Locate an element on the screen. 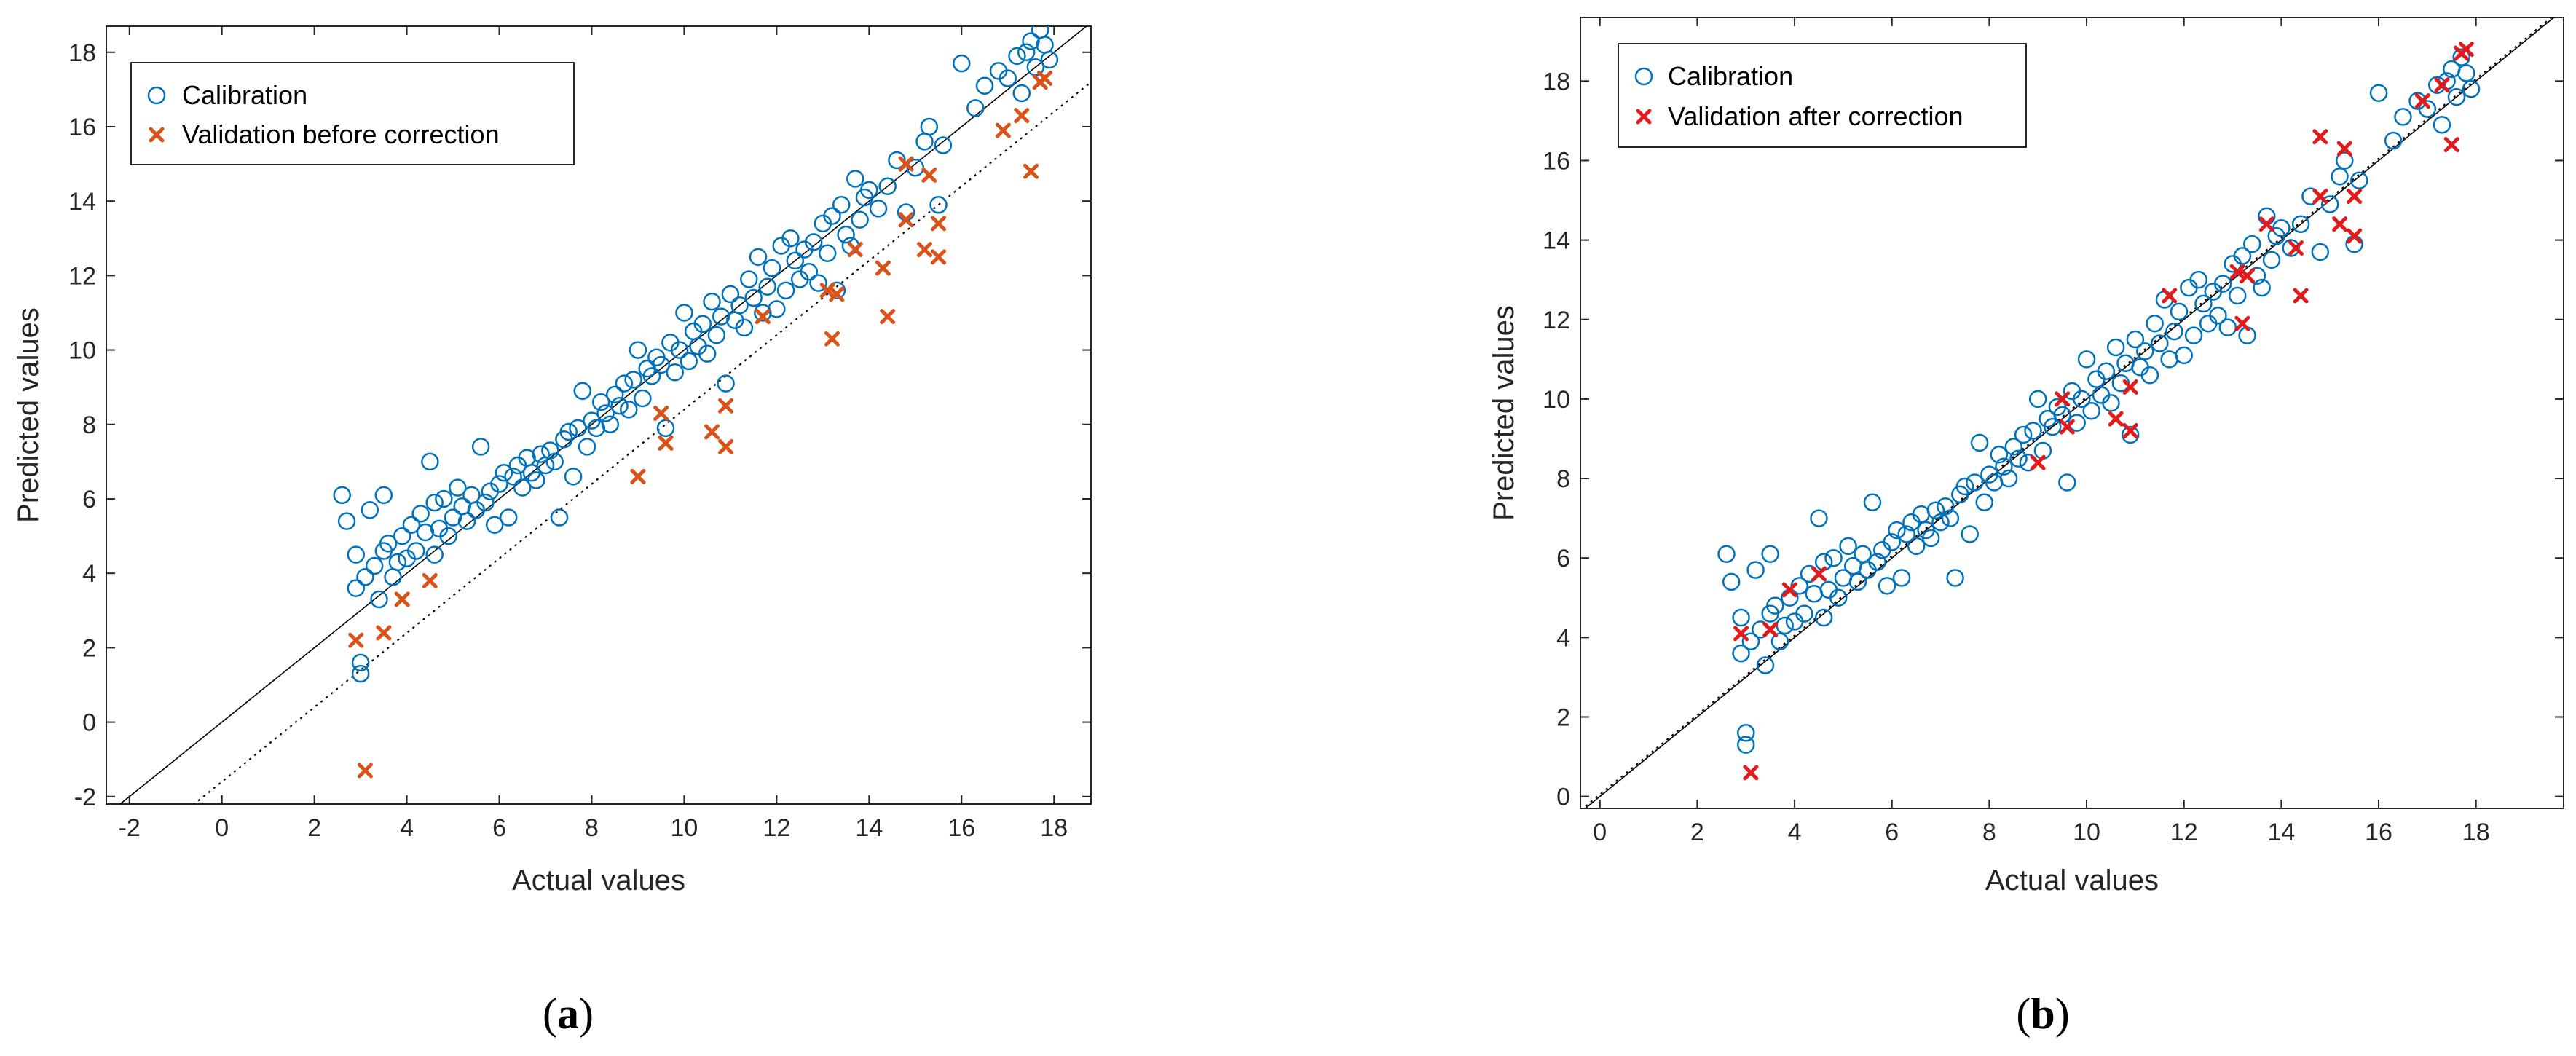 This screenshot has height=1056, width=2576. y-tick-label-b: 14 is located at coordinates (1556, 241).